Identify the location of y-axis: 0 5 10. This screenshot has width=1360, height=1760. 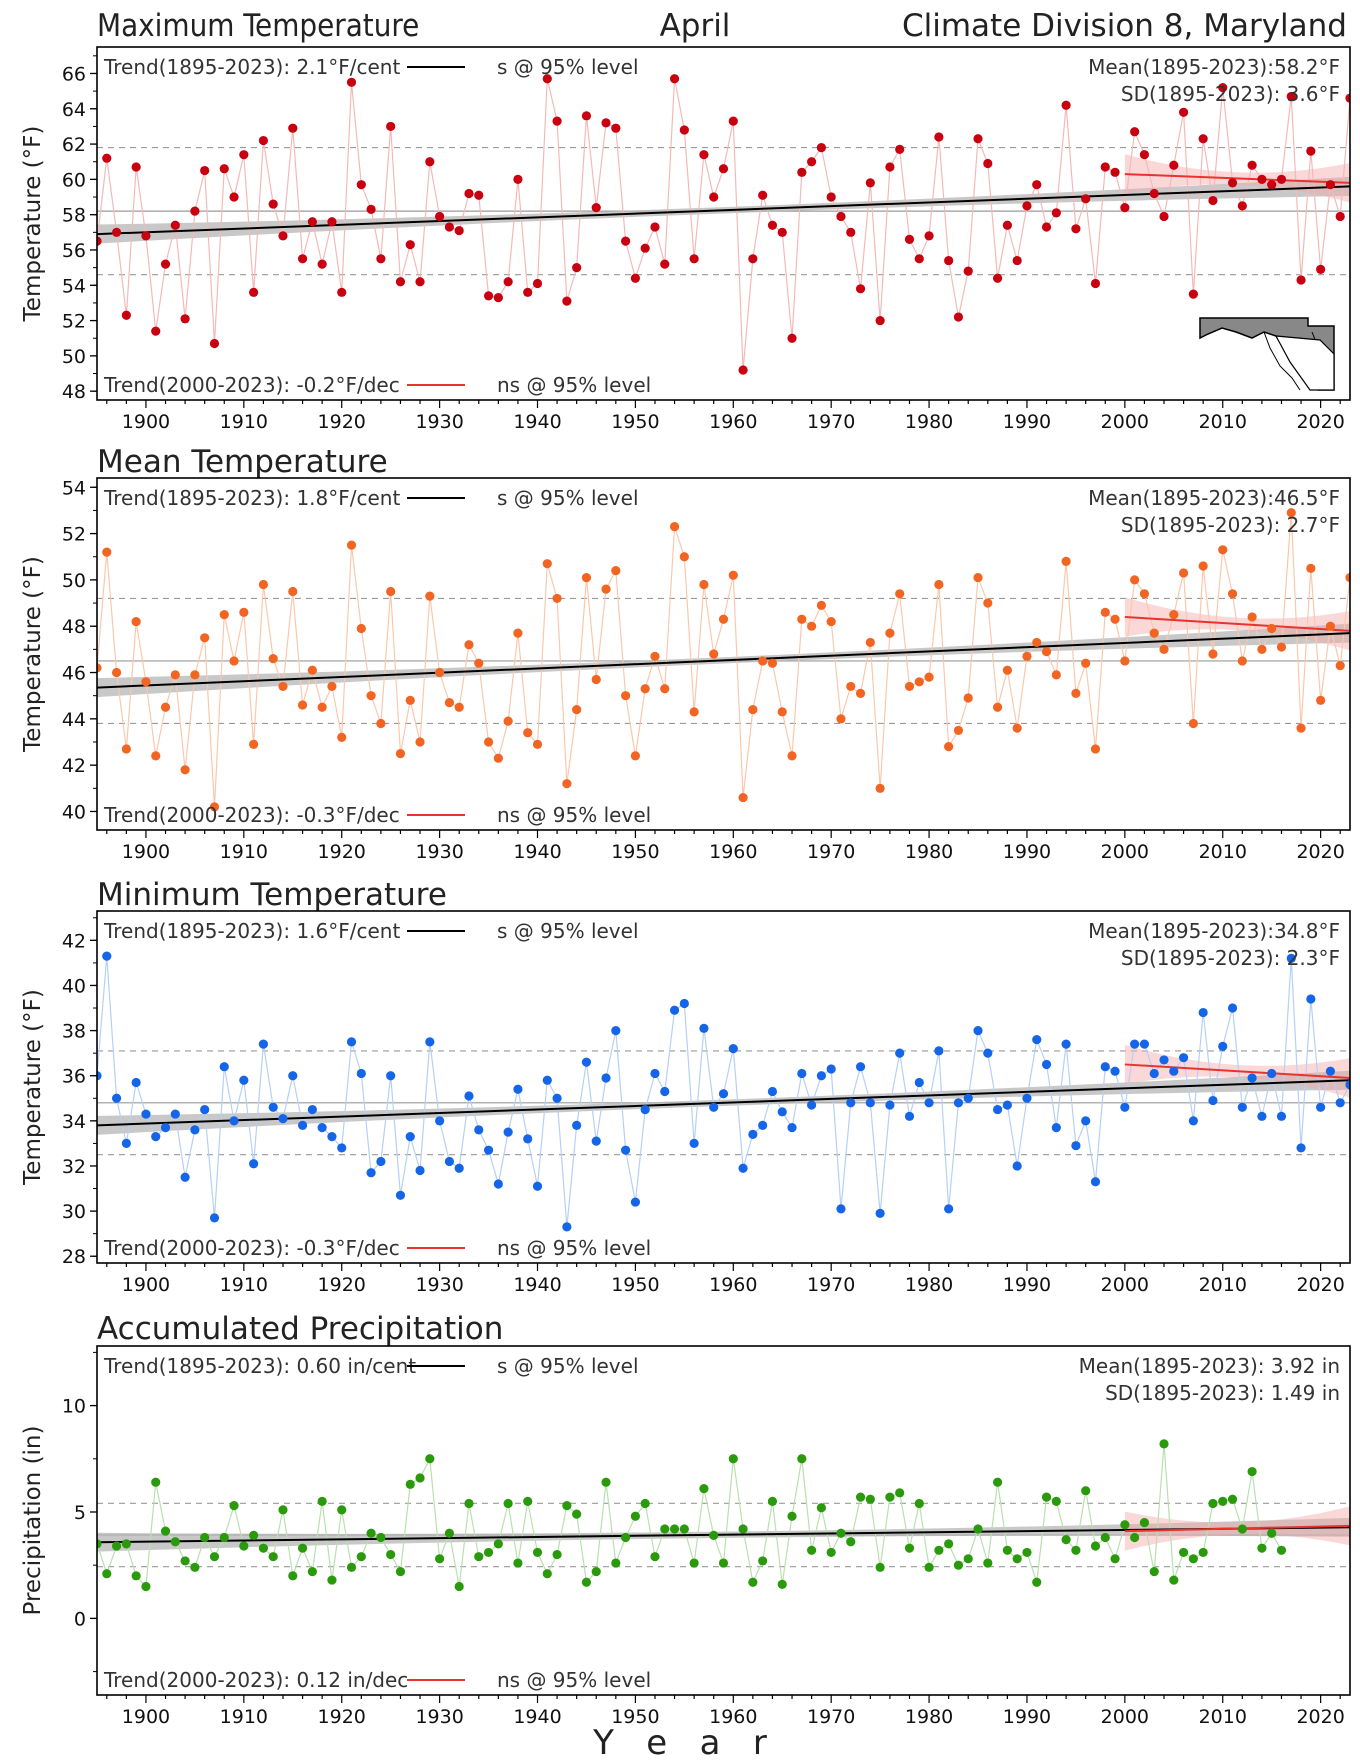
(79, 1512).